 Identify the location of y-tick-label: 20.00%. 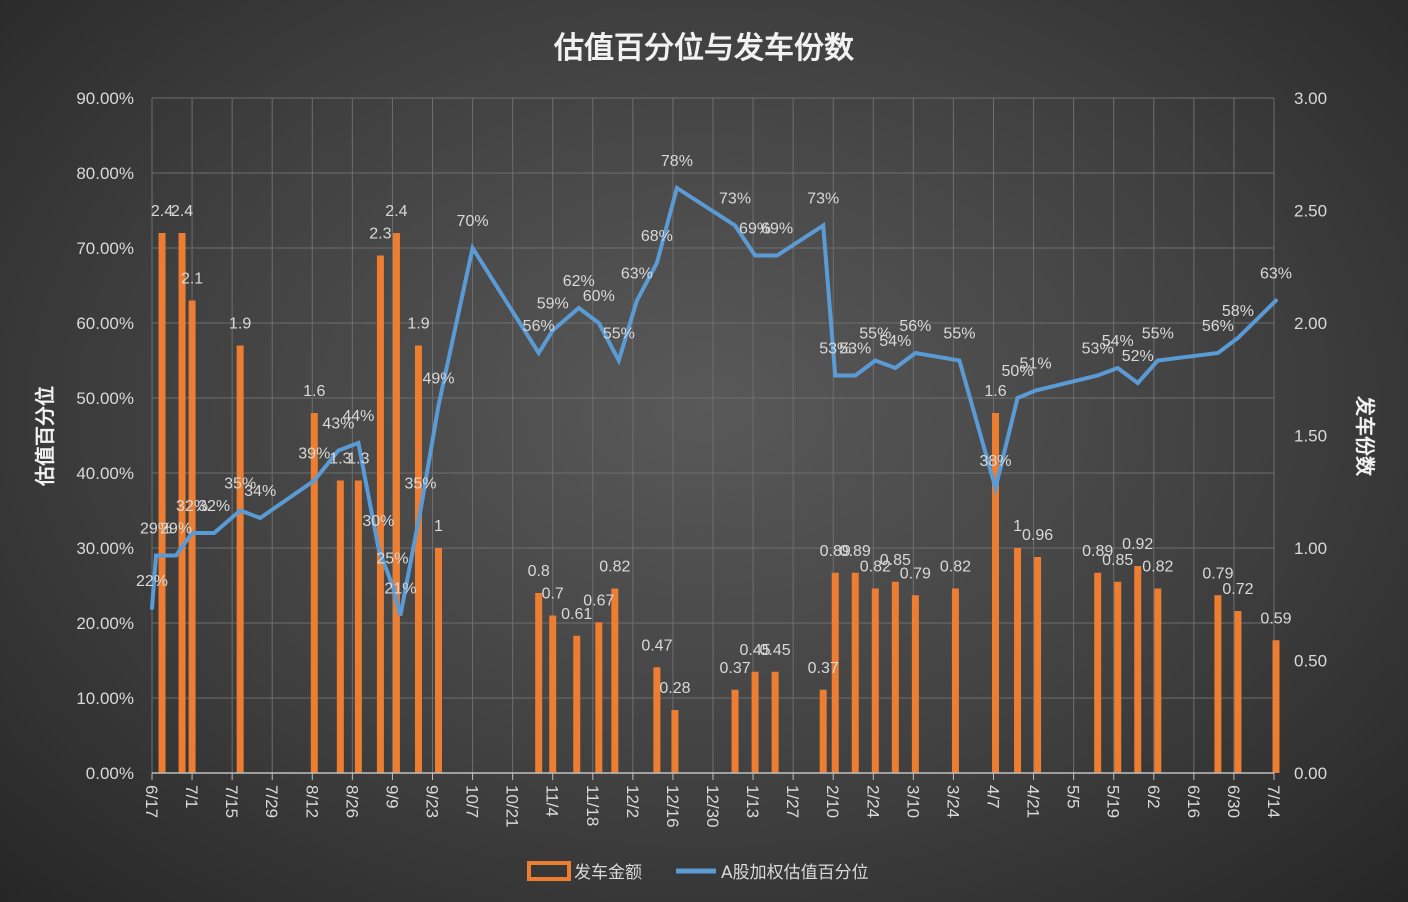
(105, 623).